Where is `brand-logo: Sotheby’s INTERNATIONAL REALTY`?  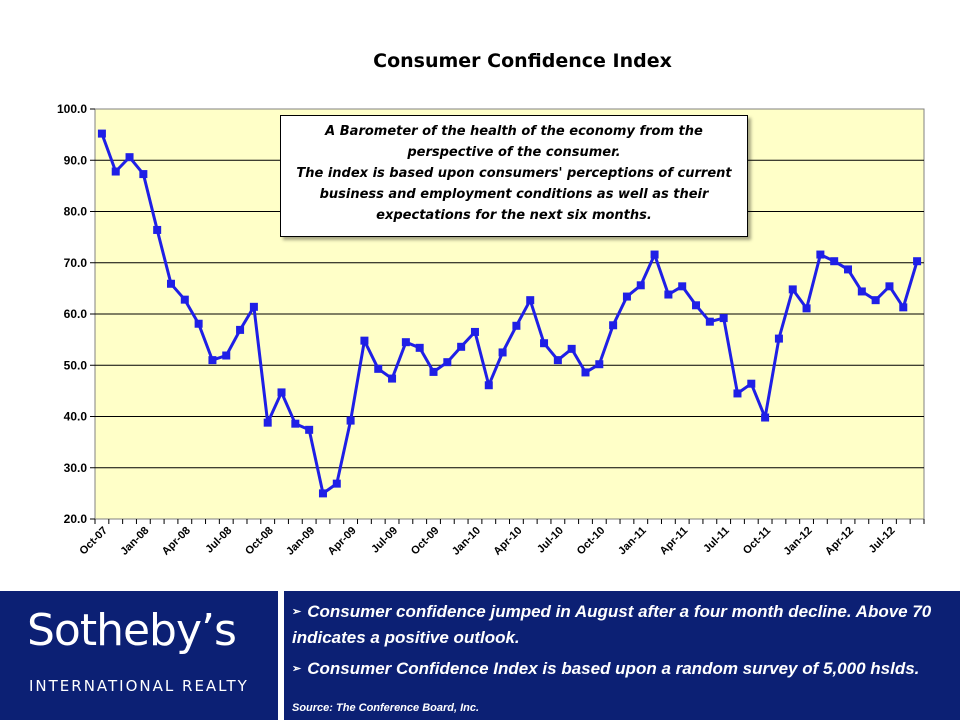
brand-logo: Sotheby’s INTERNATIONAL REALTY is located at coordinates (139, 655).